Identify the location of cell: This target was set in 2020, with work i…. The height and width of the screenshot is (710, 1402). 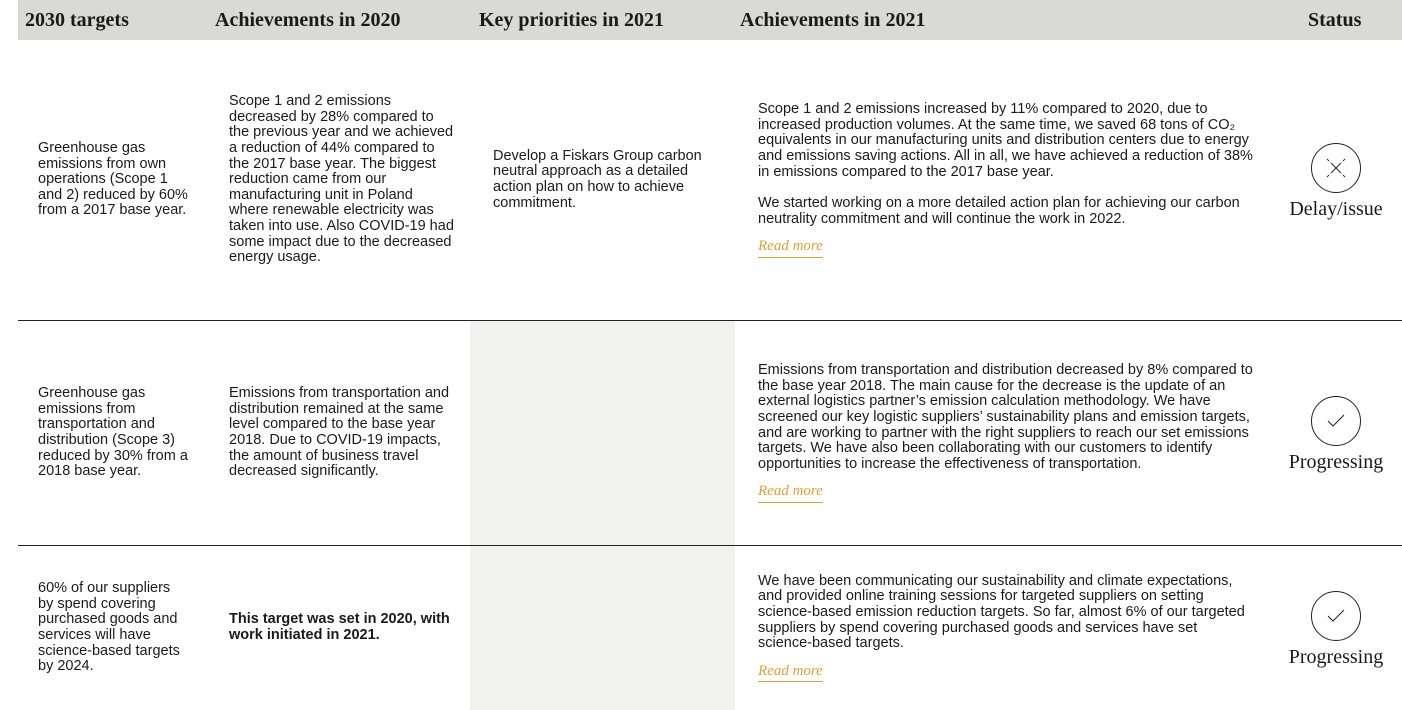
(341, 628).